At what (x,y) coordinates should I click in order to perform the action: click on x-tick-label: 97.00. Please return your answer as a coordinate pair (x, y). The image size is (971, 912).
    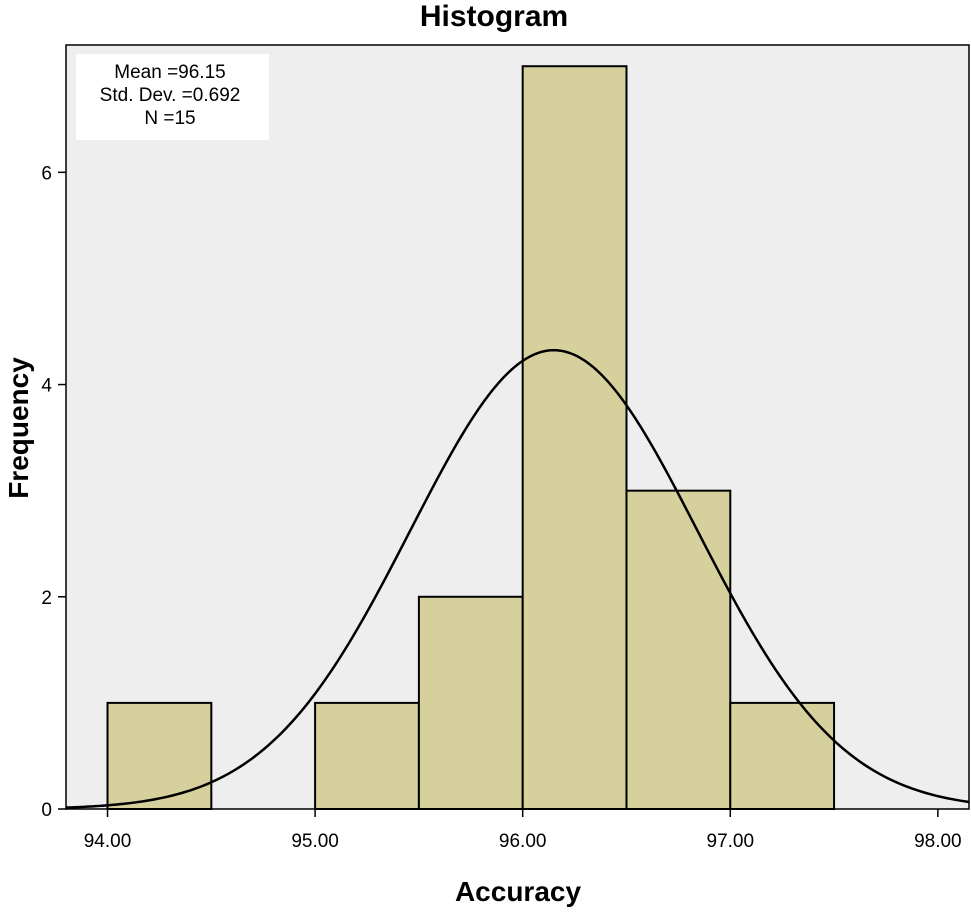
    Looking at the image, I should click on (731, 841).